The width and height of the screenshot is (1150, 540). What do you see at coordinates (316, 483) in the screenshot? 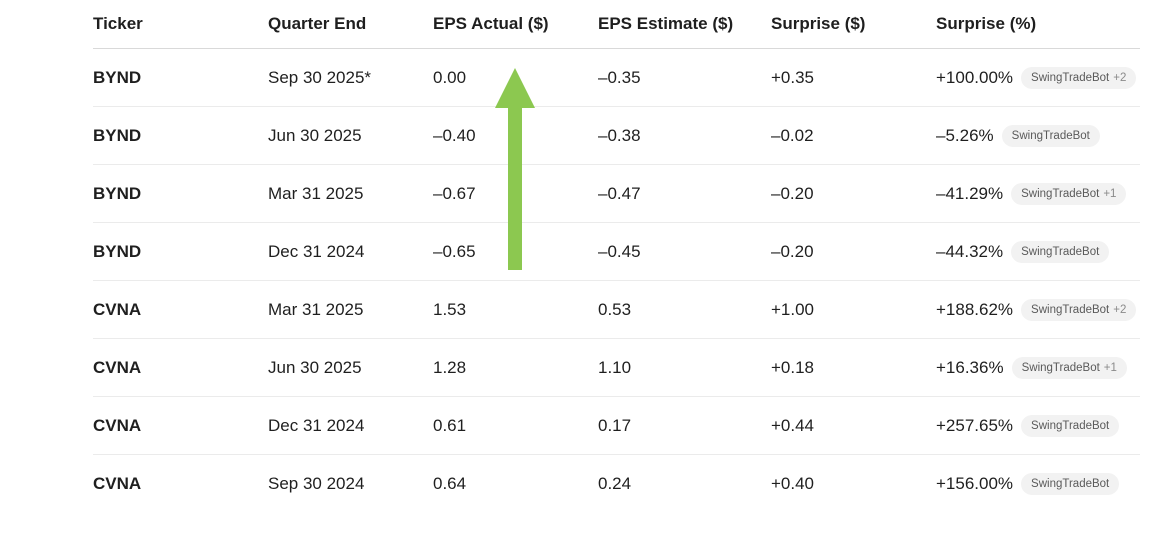
I see `cell-quarter-end: Sep 30 2024` at bounding box center [316, 483].